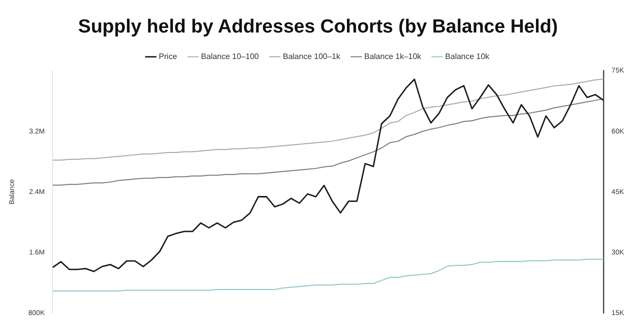  Describe the element at coordinates (230, 57) in the screenshot. I see `legend-label: Balance 10–100` at that location.